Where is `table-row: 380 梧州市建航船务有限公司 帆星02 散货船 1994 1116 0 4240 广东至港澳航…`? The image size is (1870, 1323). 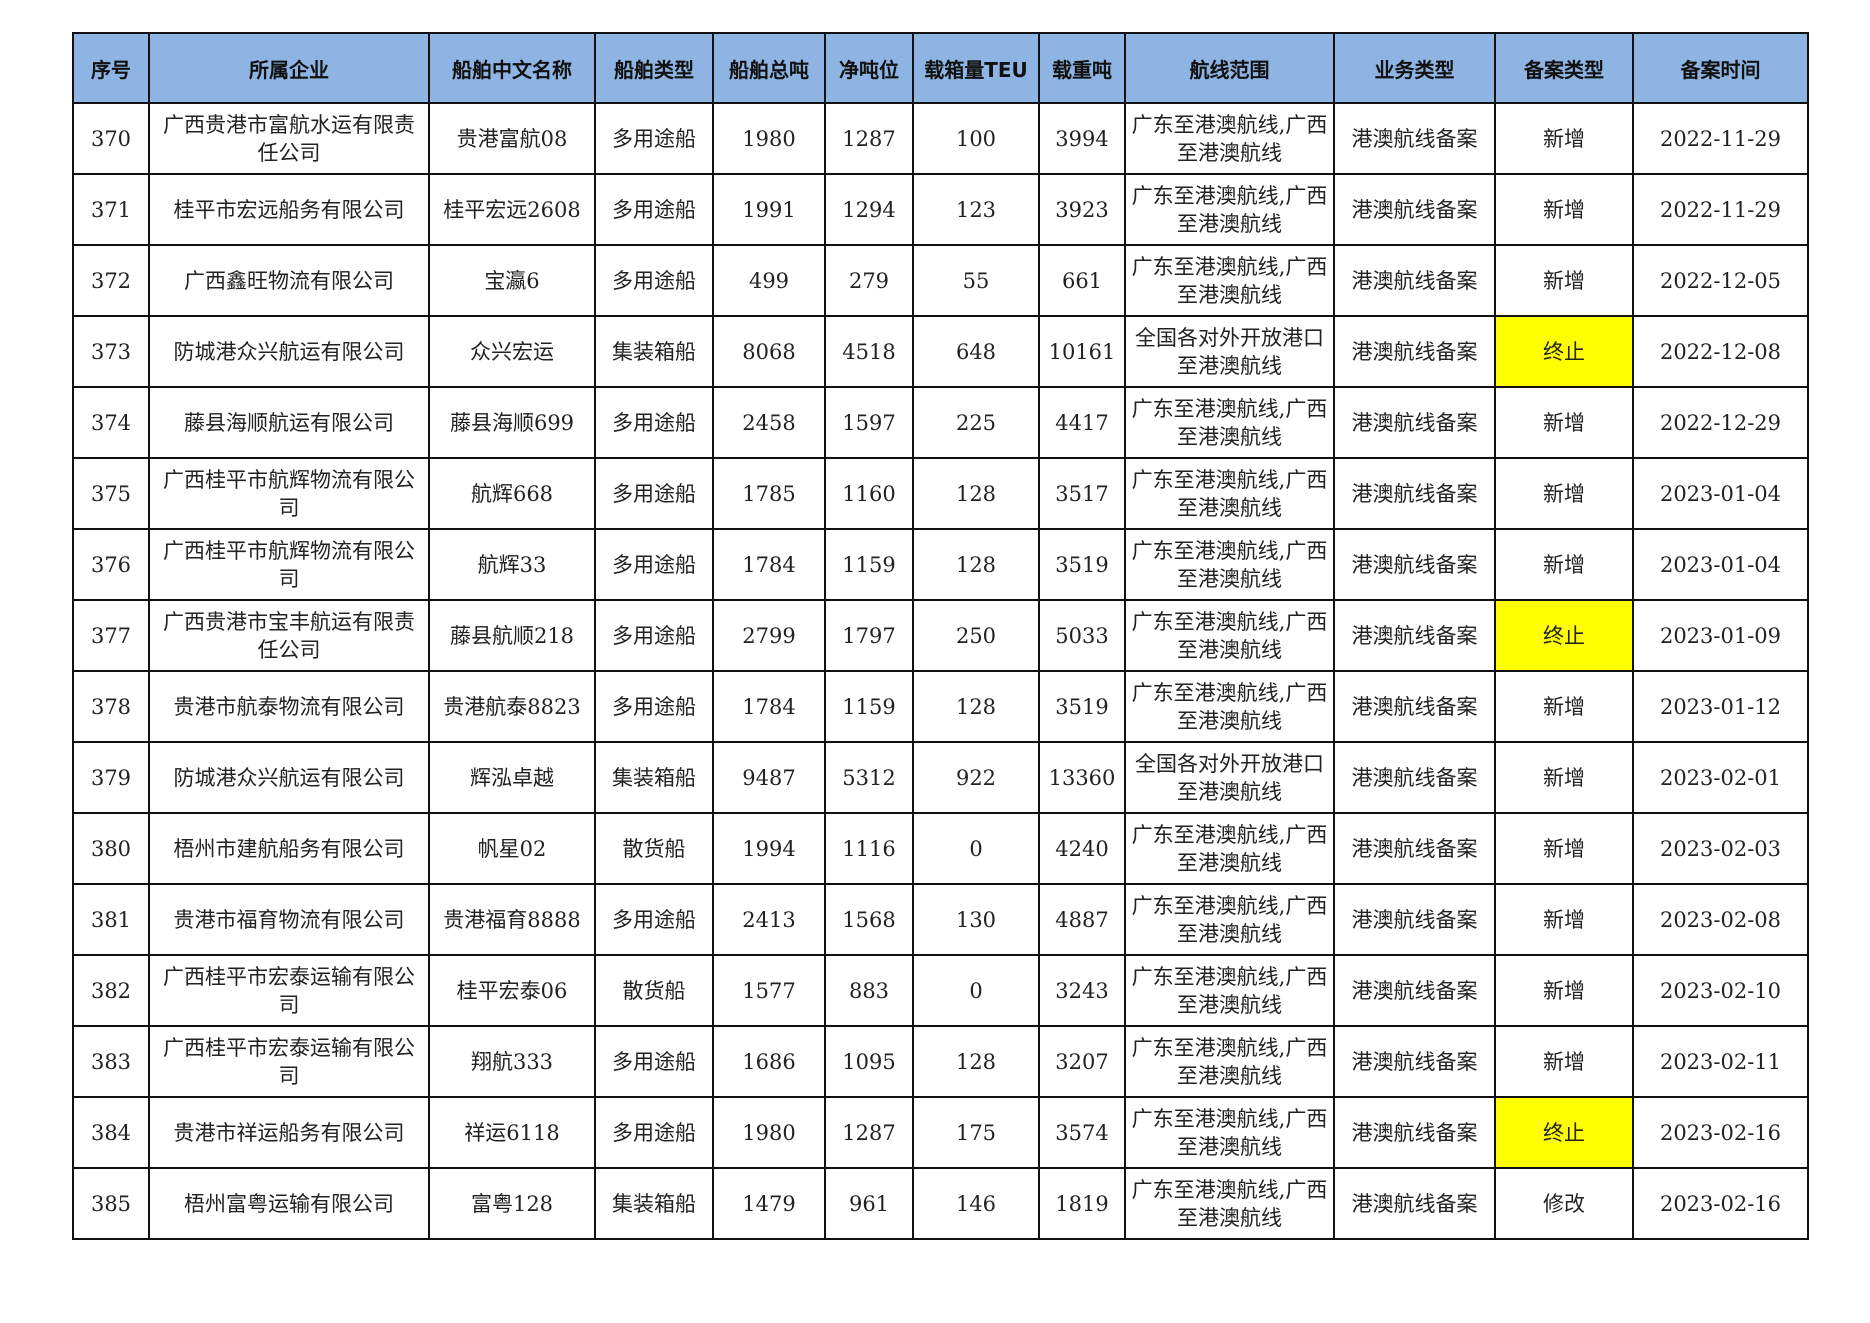
table-row: 380 梧州市建航船务有限公司 帆星02 散货船 1994 1116 0 4240 广东至港澳航… is located at coordinates (940, 848).